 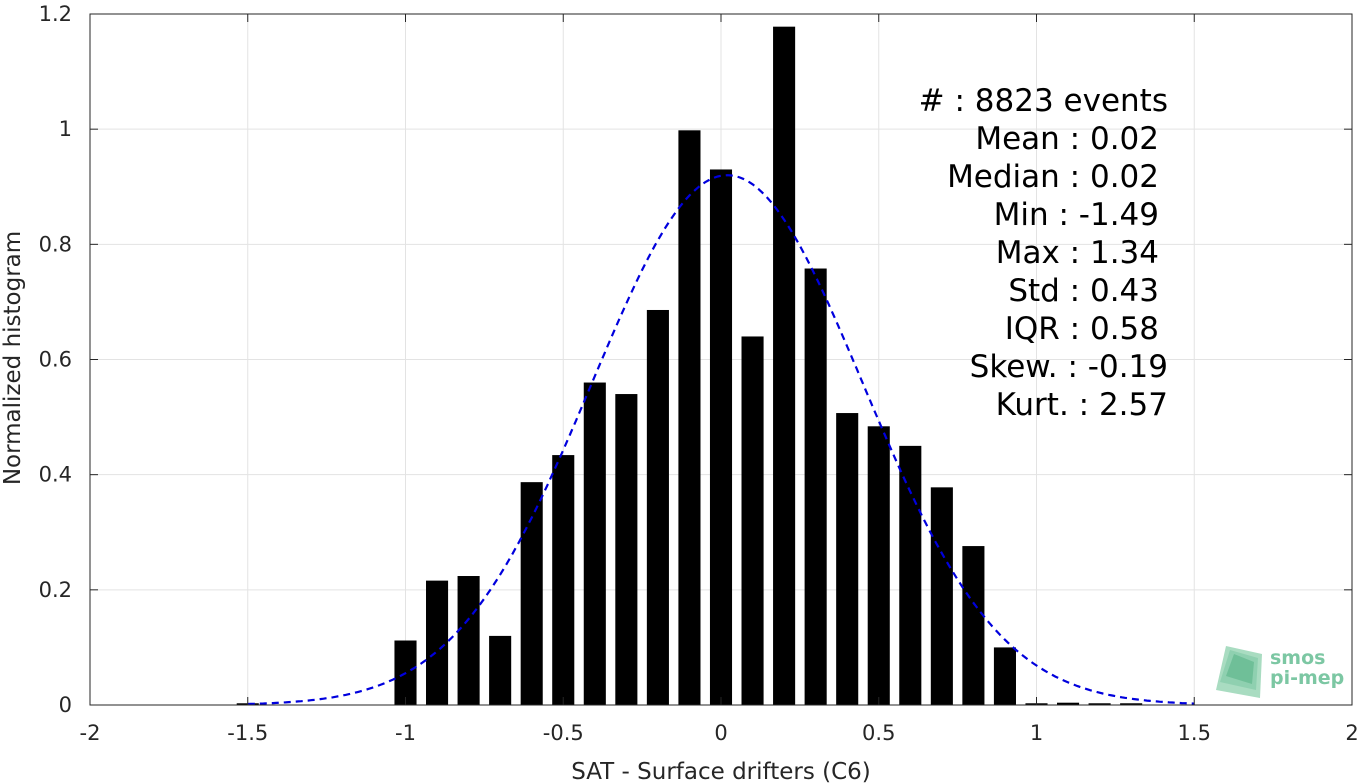 What do you see at coordinates (1297, 658) in the screenshot?
I see `logo-text-line1: smos` at bounding box center [1297, 658].